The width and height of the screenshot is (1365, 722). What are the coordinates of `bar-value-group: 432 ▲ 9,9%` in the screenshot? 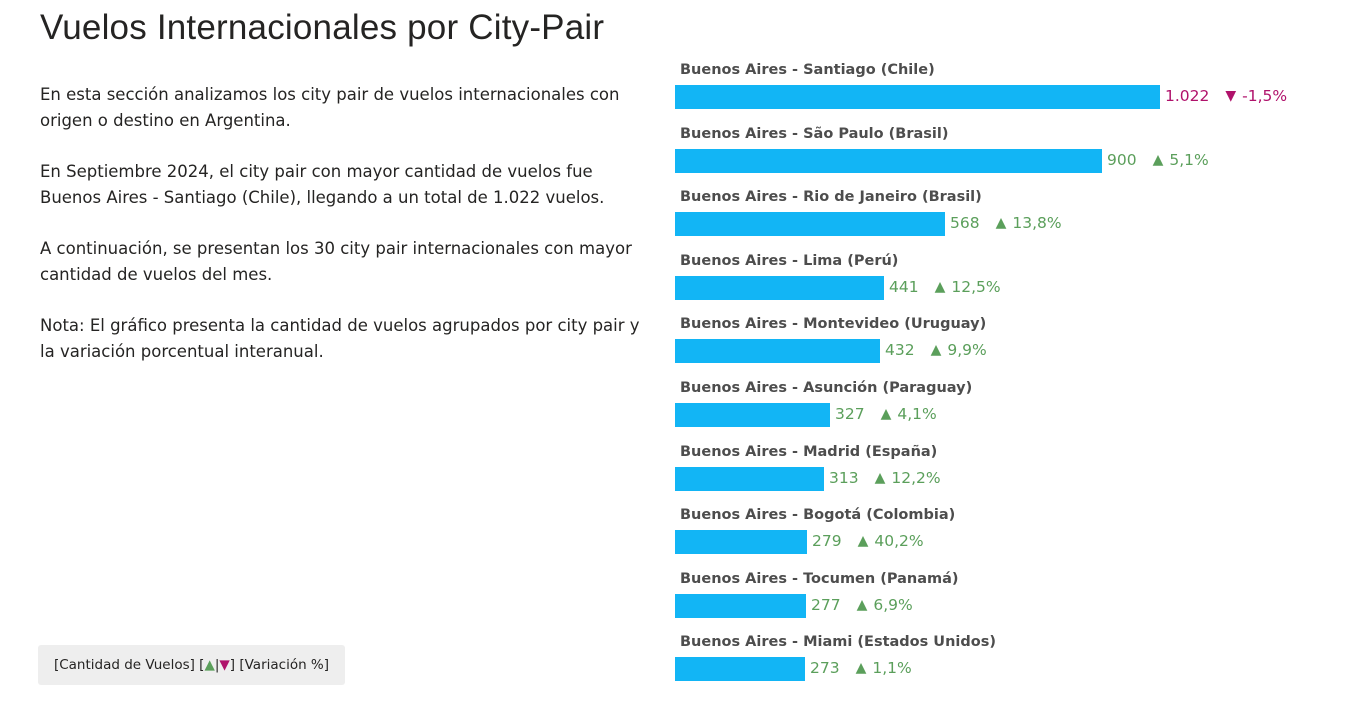 It's located at (936, 350).